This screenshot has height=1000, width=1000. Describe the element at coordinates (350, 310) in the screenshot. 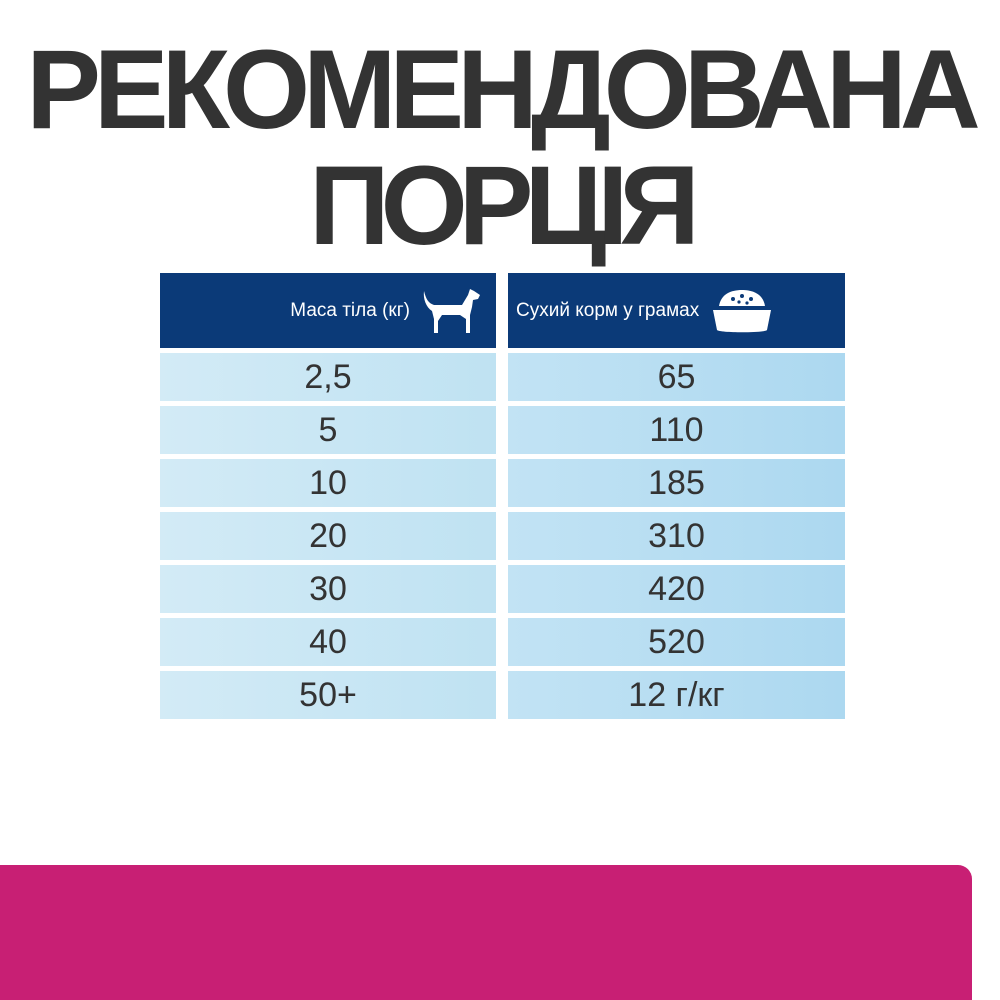

I see `header-label-weight: Маса тіла (кг)` at that location.